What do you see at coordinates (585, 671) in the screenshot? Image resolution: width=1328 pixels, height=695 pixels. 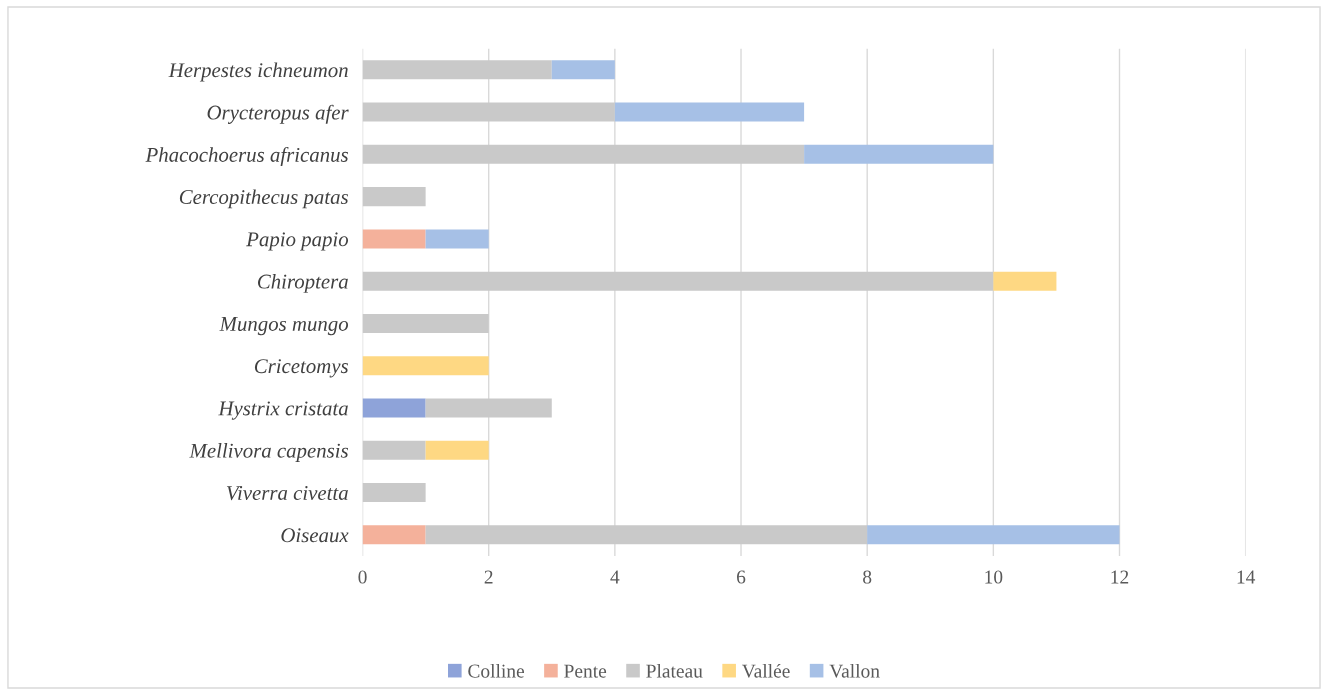 I see `legend-label: Pente` at bounding box center [585, 671].